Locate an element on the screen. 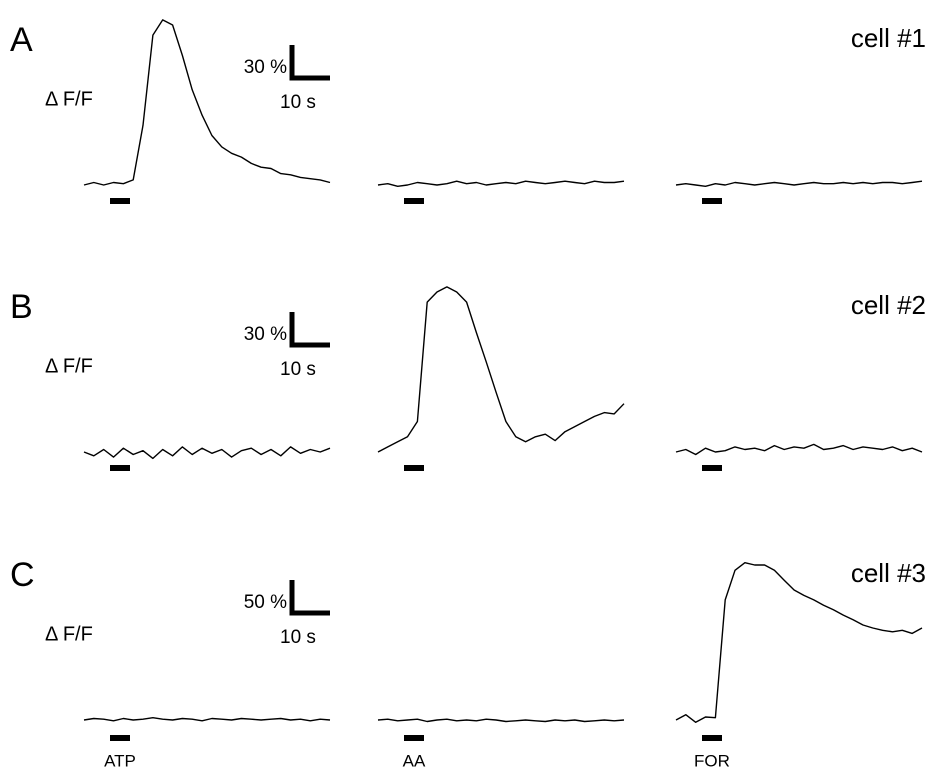 The height and width of the screenshot is (784, 940). panel-label: C is located at coordinates (22, 575).